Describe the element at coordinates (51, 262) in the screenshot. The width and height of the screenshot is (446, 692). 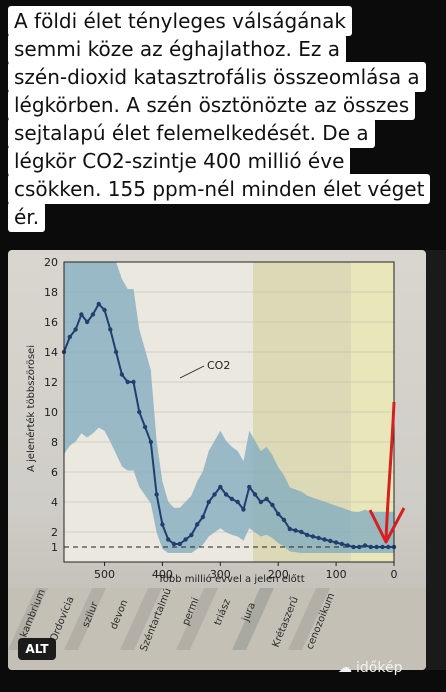
I see `y-tick-label: 20` at that location.